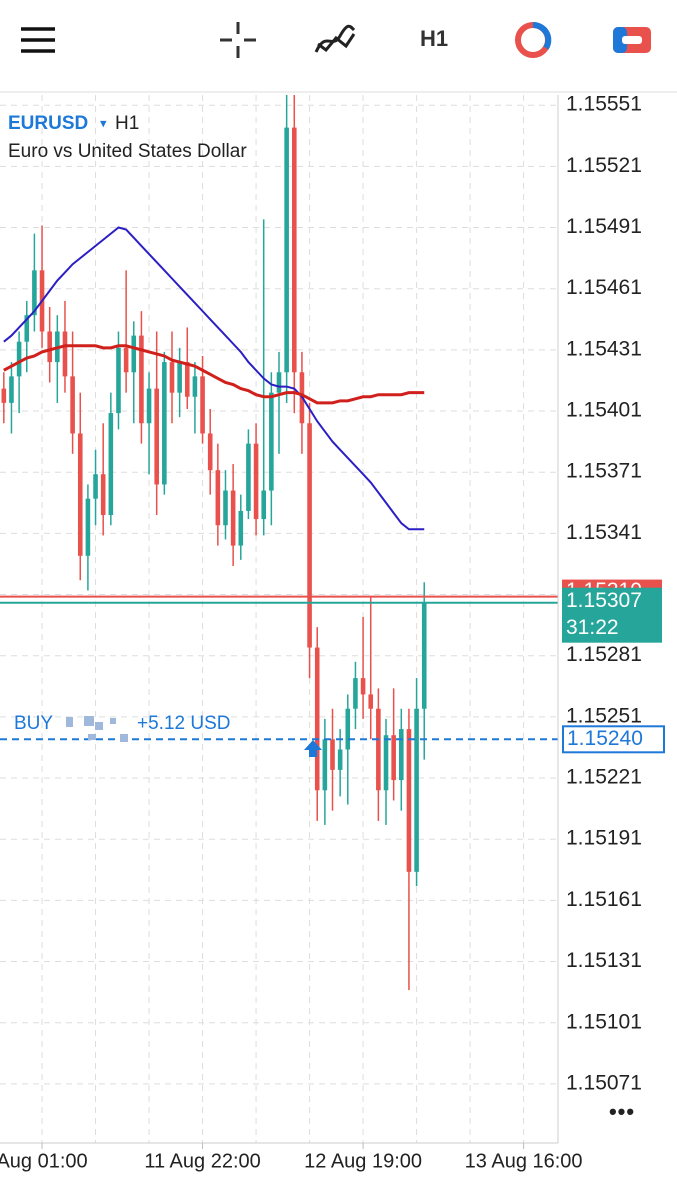  I want to click on x-tick-label: 13 Aug 16:00, so click(524, 1161).